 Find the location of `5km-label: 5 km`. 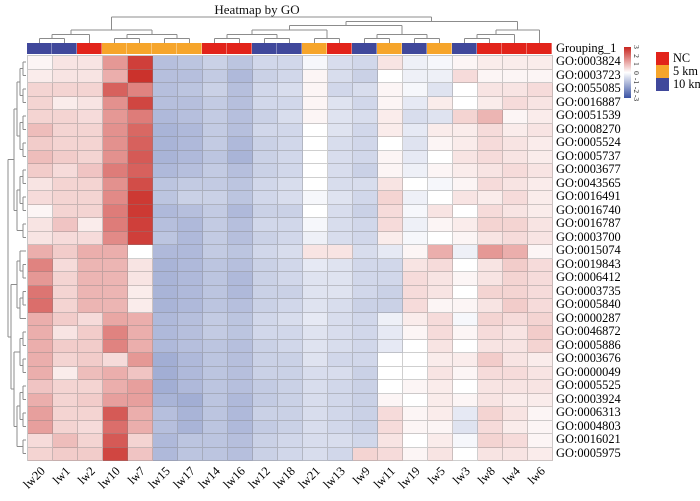

5km-label: 5 km is located at coordinates (685, 71).